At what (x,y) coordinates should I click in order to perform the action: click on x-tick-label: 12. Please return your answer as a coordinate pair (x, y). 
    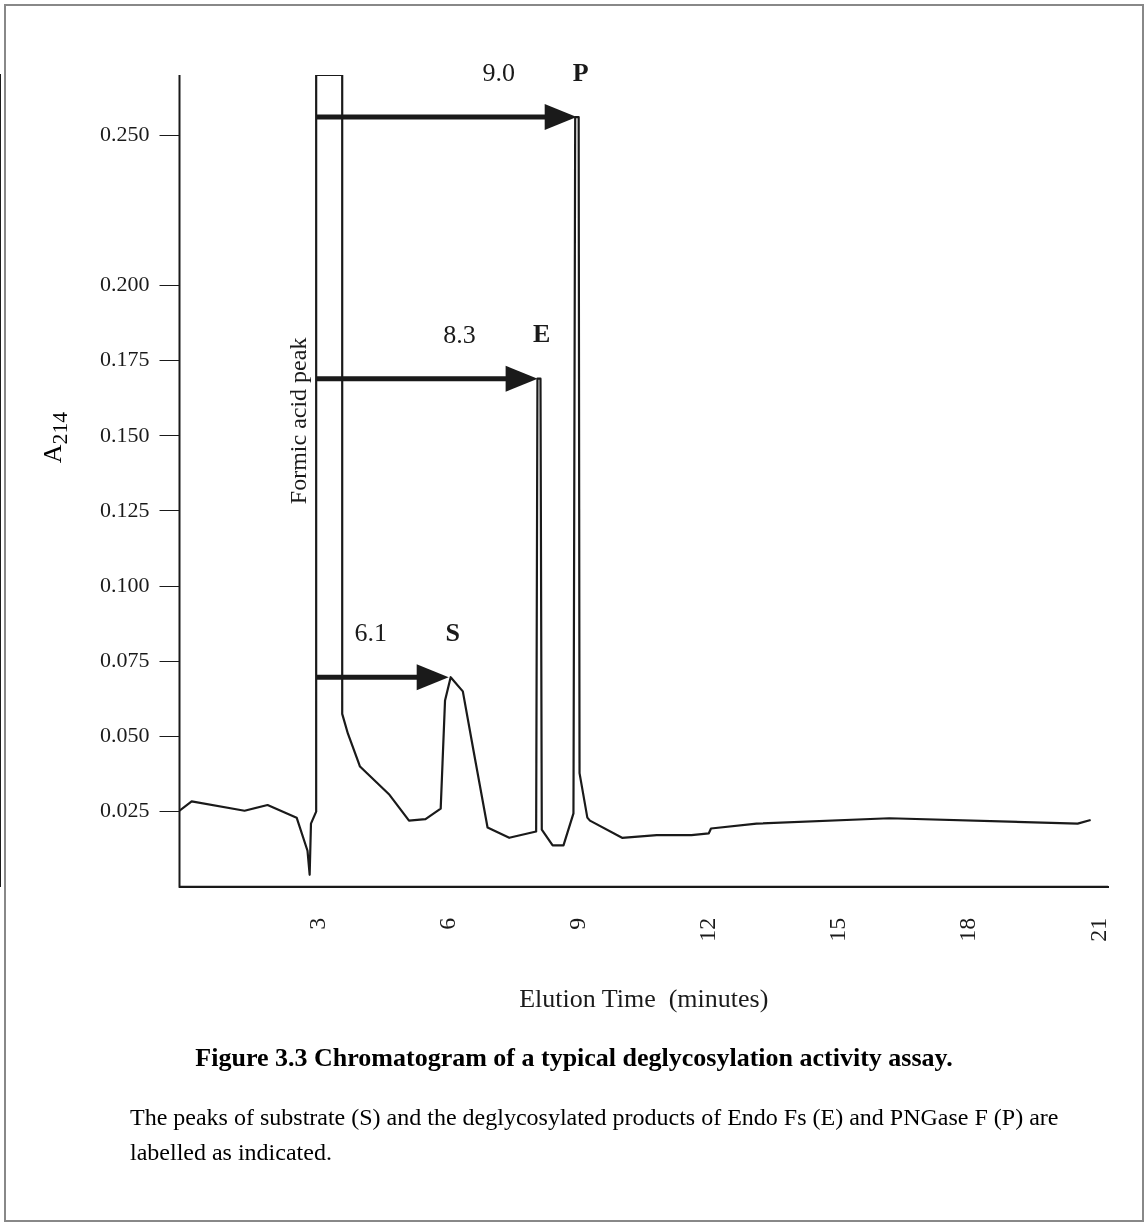
    Looking at the image, I should click on (707, 929).